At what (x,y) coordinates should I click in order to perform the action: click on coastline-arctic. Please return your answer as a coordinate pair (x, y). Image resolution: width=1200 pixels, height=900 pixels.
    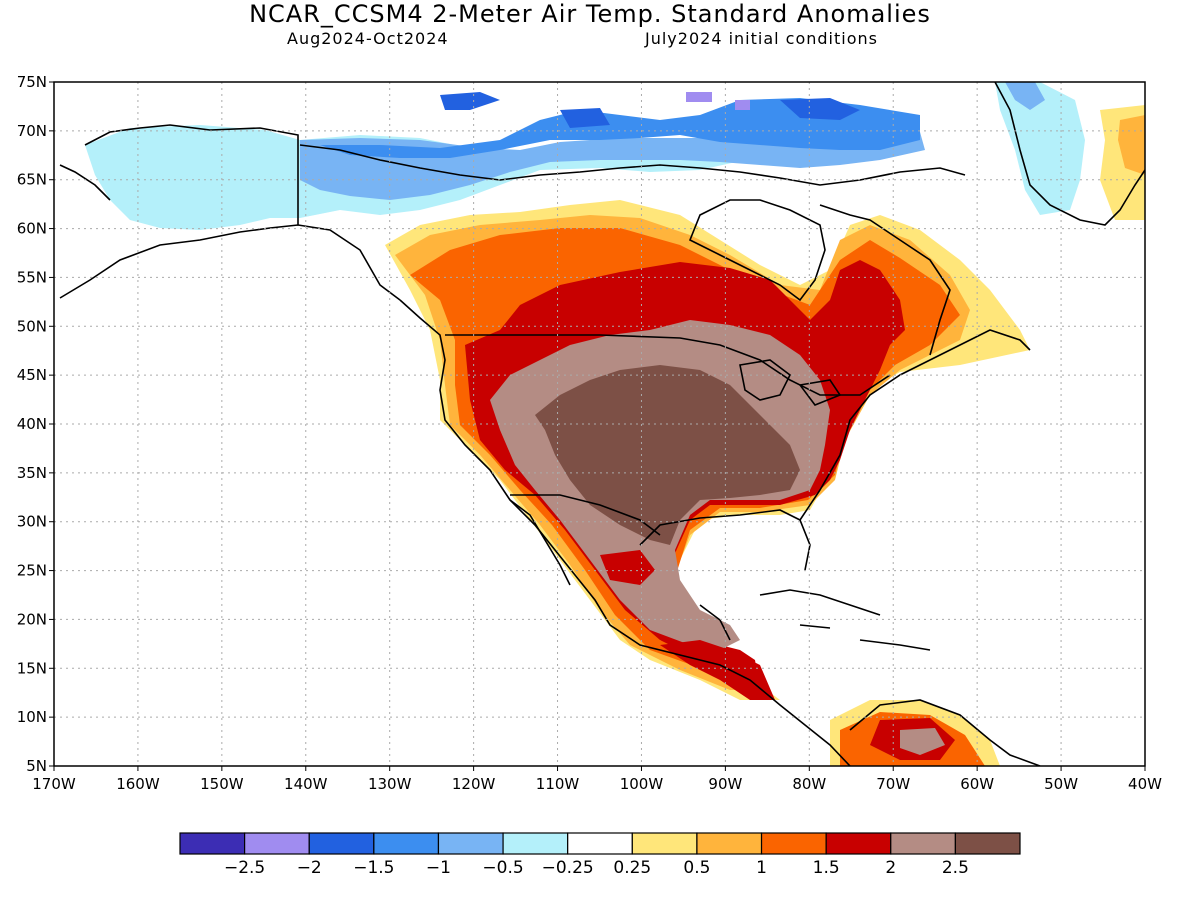
    Looking at the image, I should click on (632, 165).